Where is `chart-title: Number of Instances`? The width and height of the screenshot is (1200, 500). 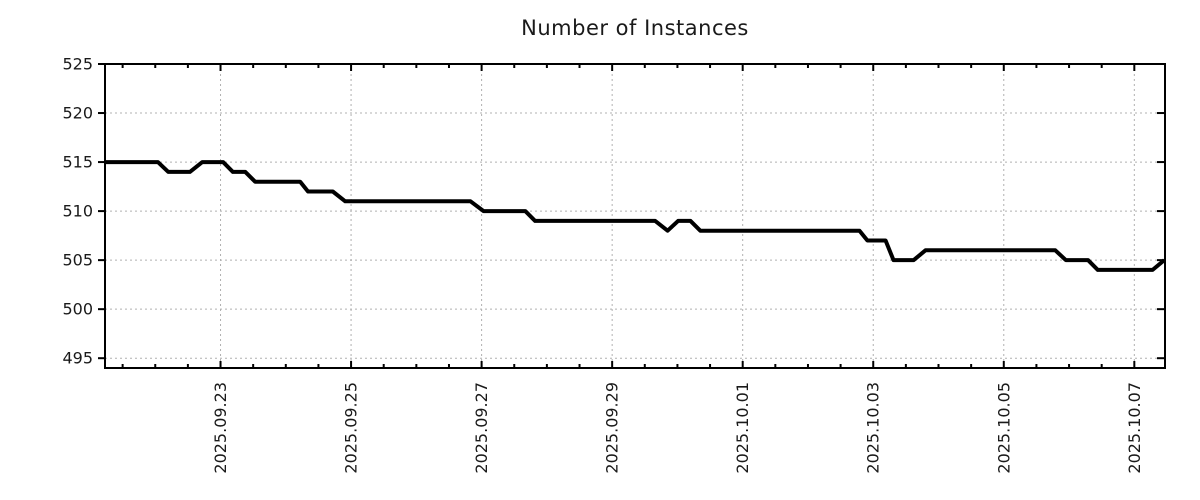 chart-title: Number of Instances is located at coordinates (635, 28).